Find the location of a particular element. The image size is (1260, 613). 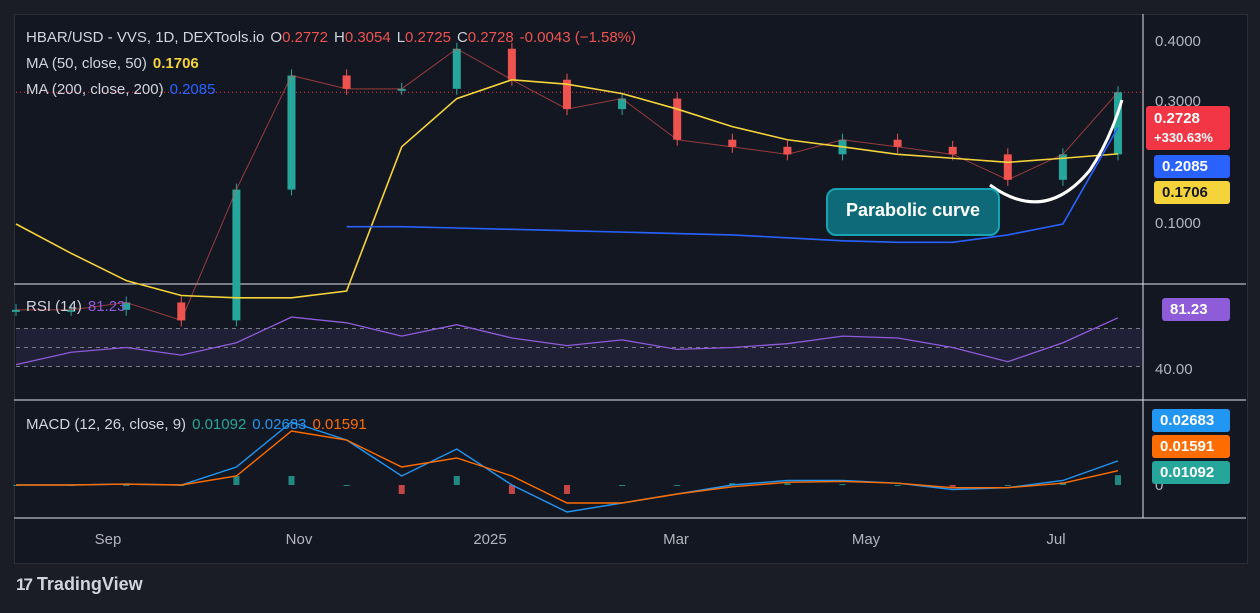

high-value: 0.3054 is located at coordinates (367, 37).